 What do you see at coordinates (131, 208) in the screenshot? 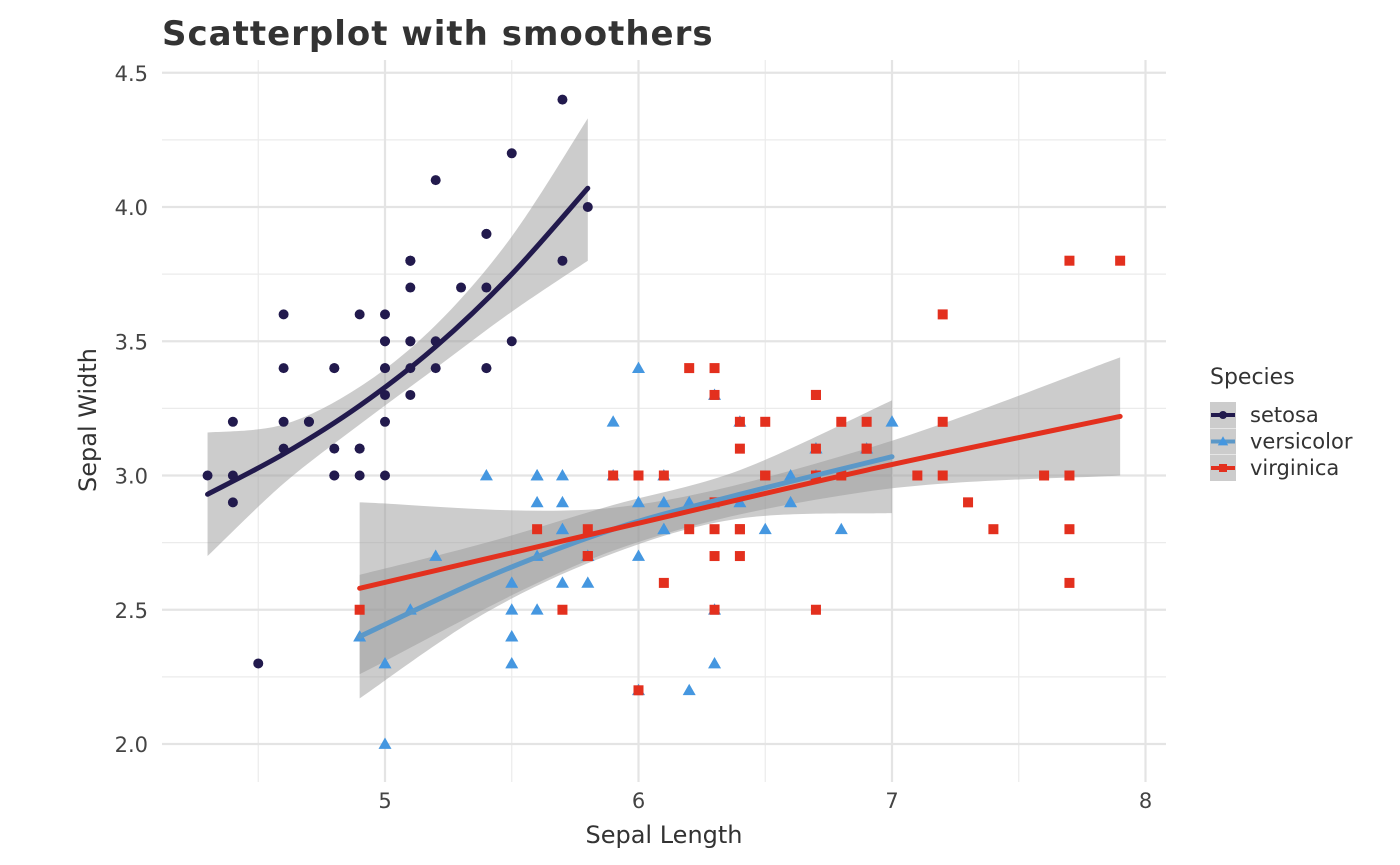
I see `y-tick-label: 4.0` at bounding box center [131, 208].